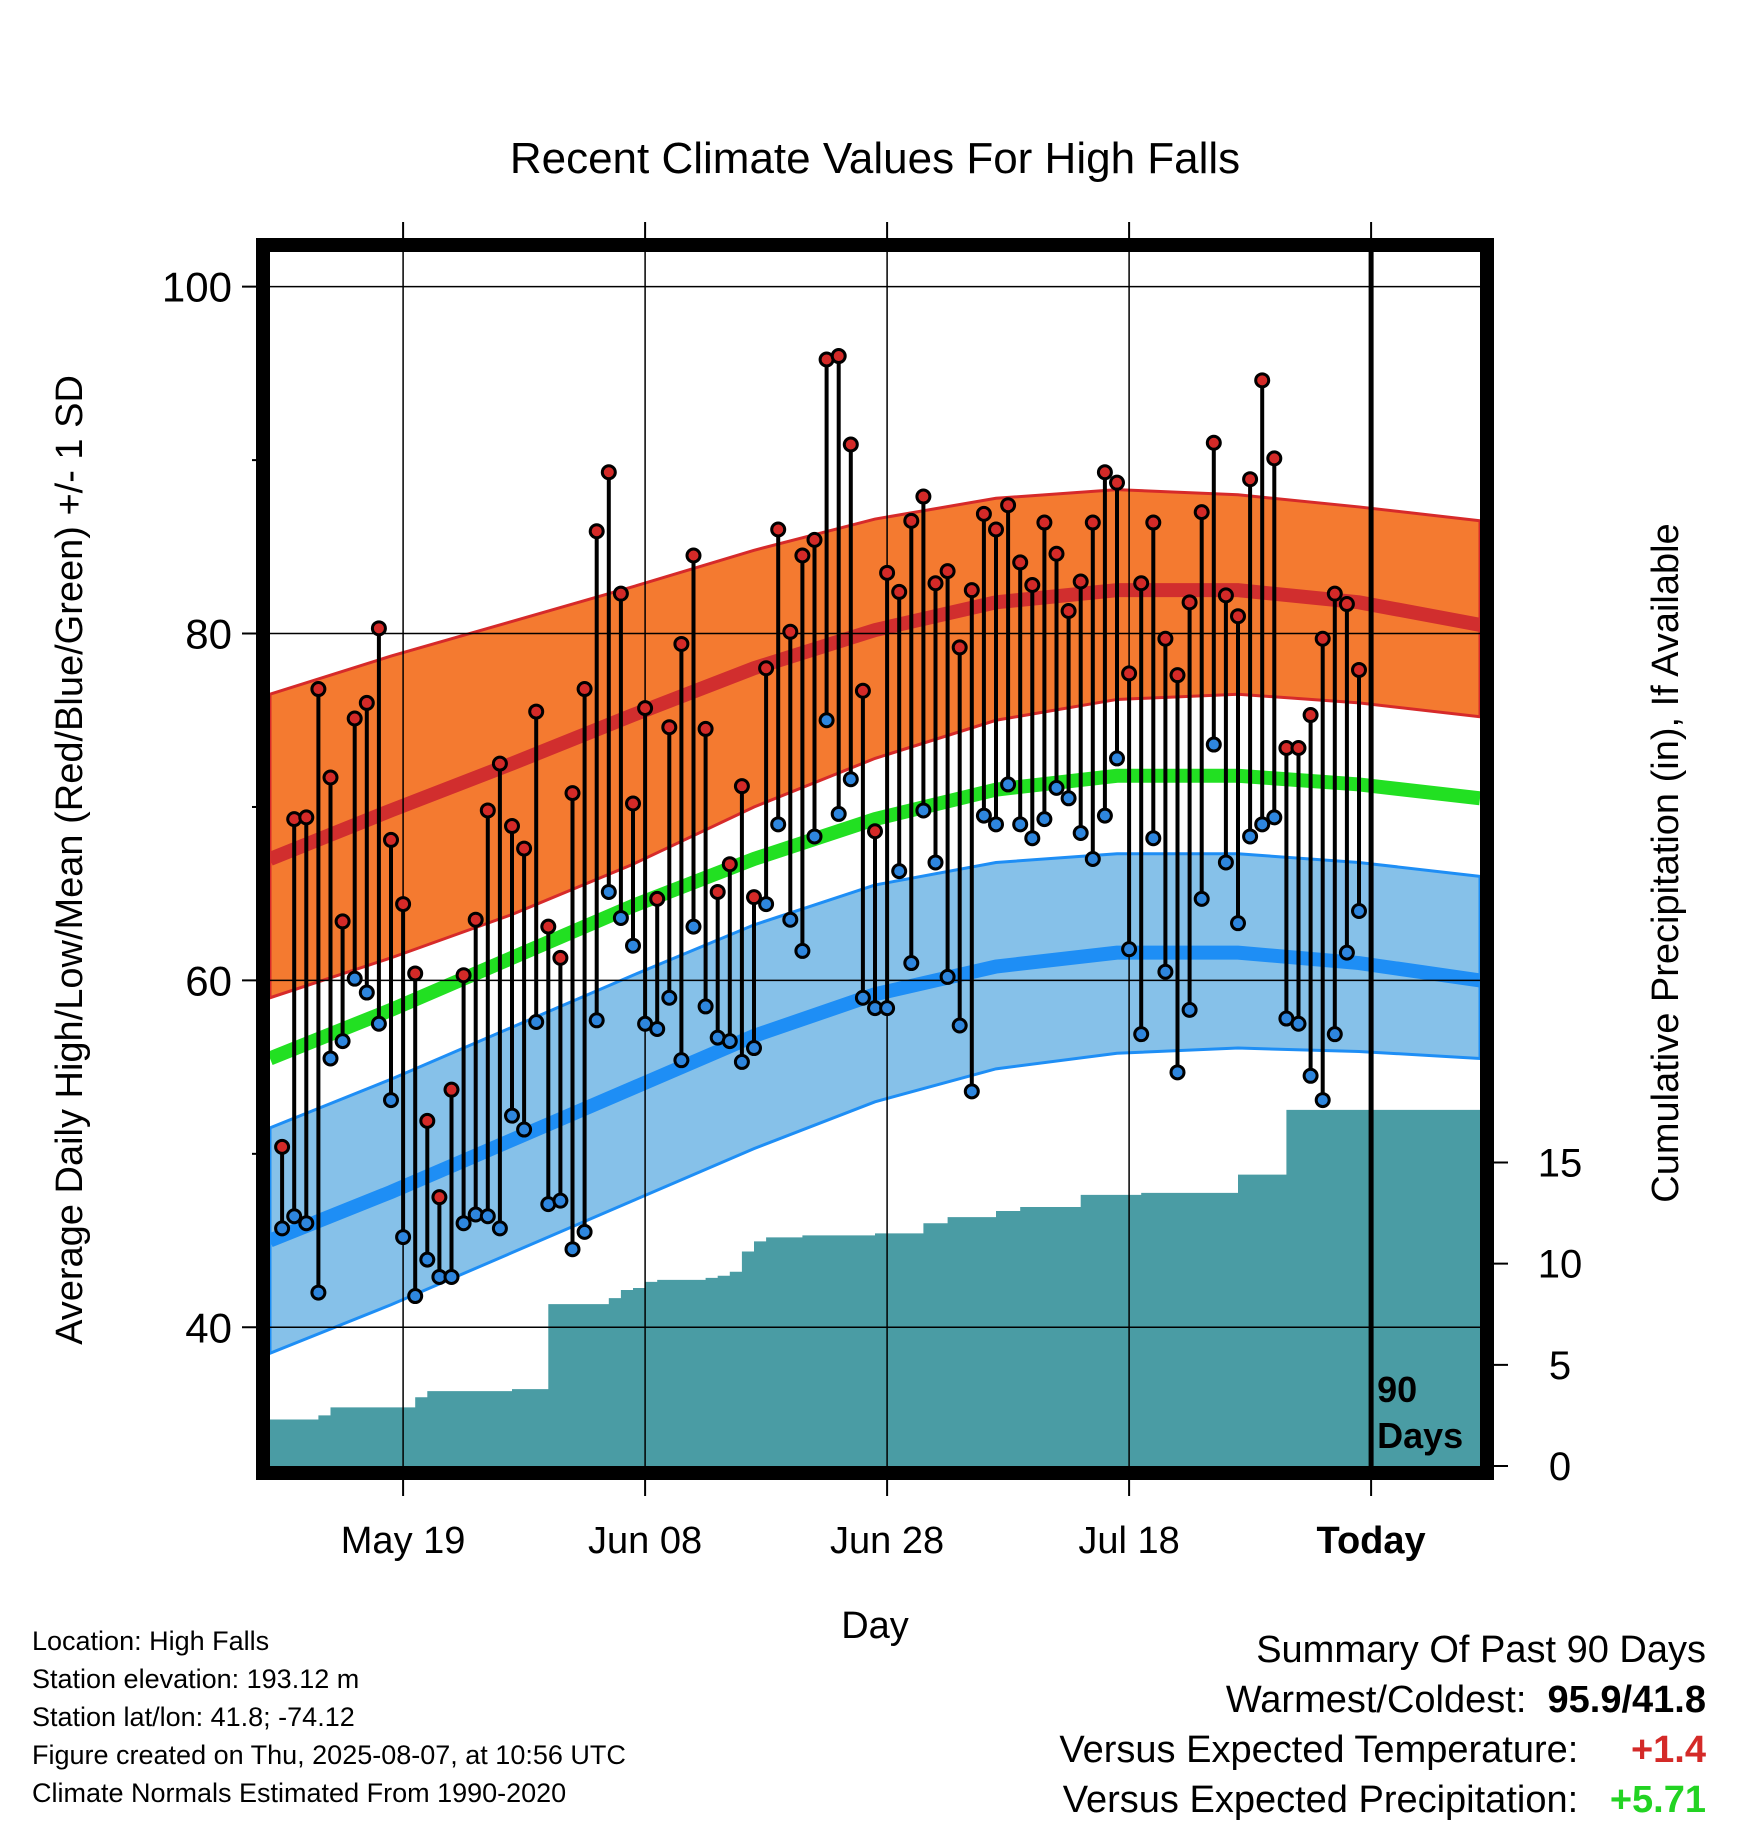 This screenshot has height=1828, width=1748. What do you see at coordinates (1128, 1541) in the screenshot?
I see `x-tick-label: Jul 18` at bounding box center [1128, 1541].